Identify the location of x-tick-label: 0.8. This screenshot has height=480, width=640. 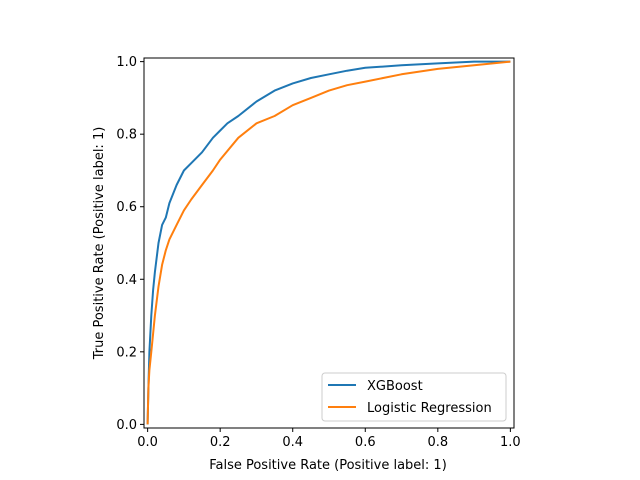
(437, 442).